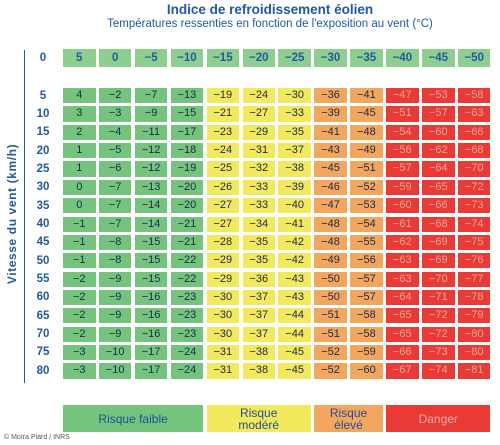 This screenshot has width=500, height=445. I want to click on wind-chill-cell: −70, so click(438, 279).